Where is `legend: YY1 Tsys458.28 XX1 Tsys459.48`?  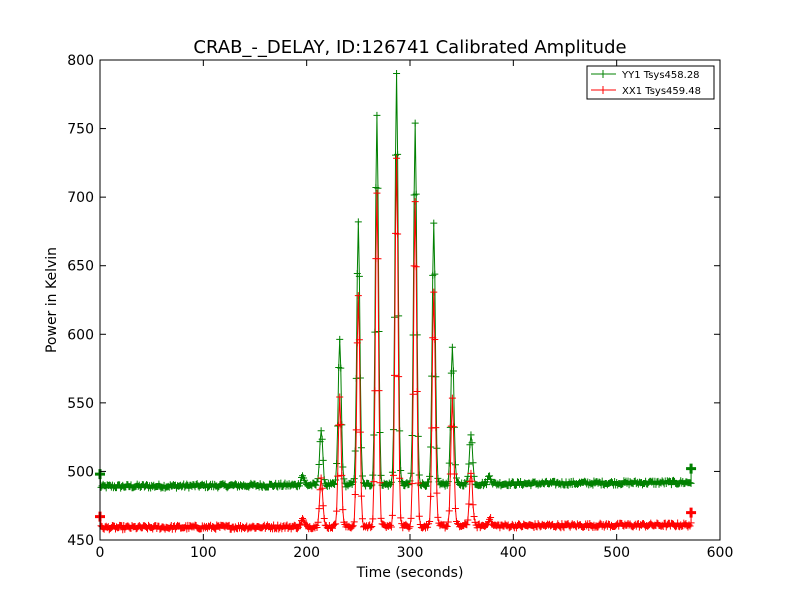 legend: YY1 Tsys458.28 XX1 Tsys459.48 is located at coordinates (650, 82).